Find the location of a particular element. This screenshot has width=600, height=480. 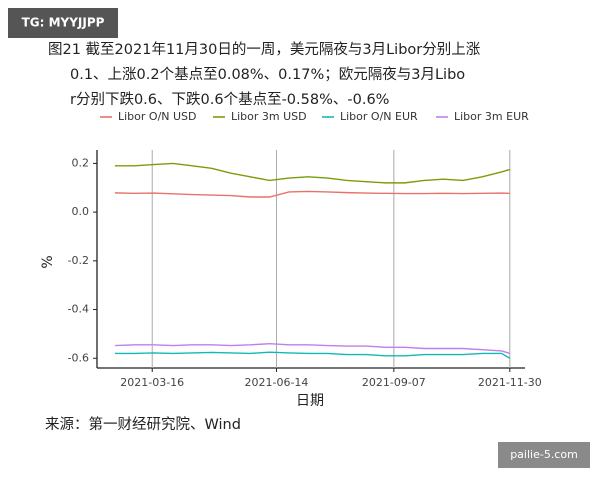

x-tick-label: 2021-03-16 is located at coordinates (152, 382).